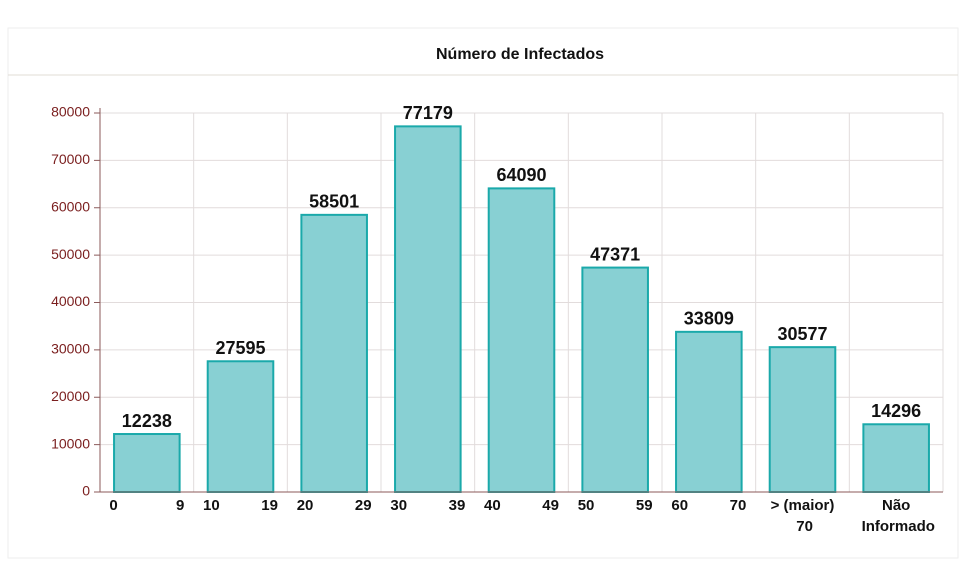 This screenshot has height=562, width=965. I want to click on y-tick-label: 10000, so click(70, 443).